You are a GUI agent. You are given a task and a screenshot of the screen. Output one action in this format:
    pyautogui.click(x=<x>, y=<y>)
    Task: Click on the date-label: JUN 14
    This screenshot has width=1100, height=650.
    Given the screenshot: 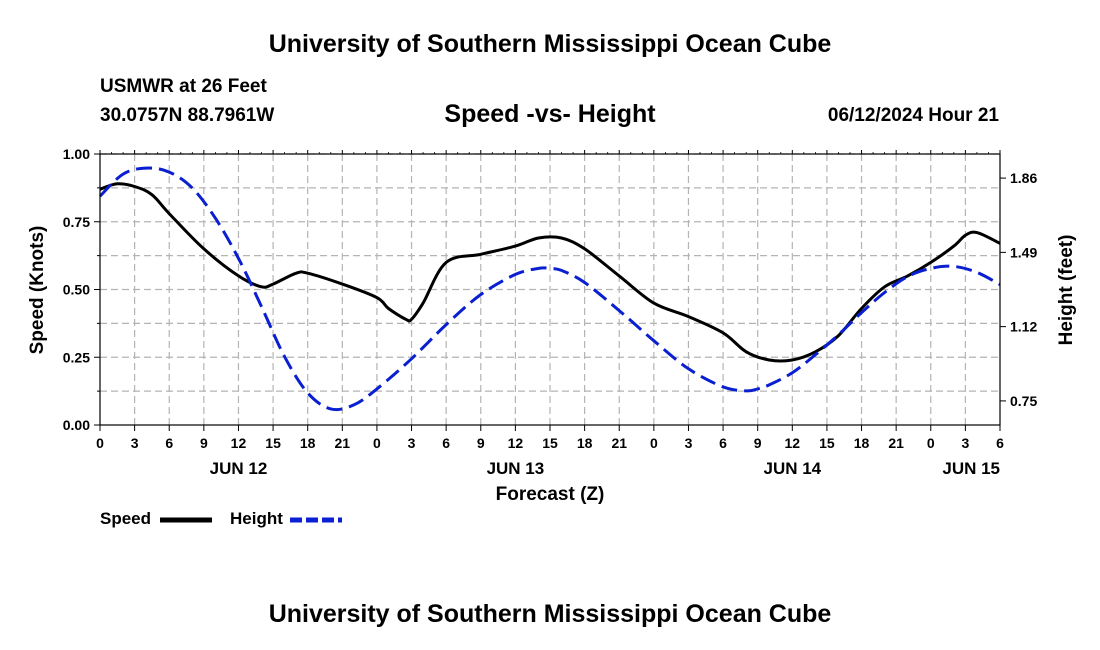 What is the action you would take?
    pyautogui.click(x=792, y=468)
    